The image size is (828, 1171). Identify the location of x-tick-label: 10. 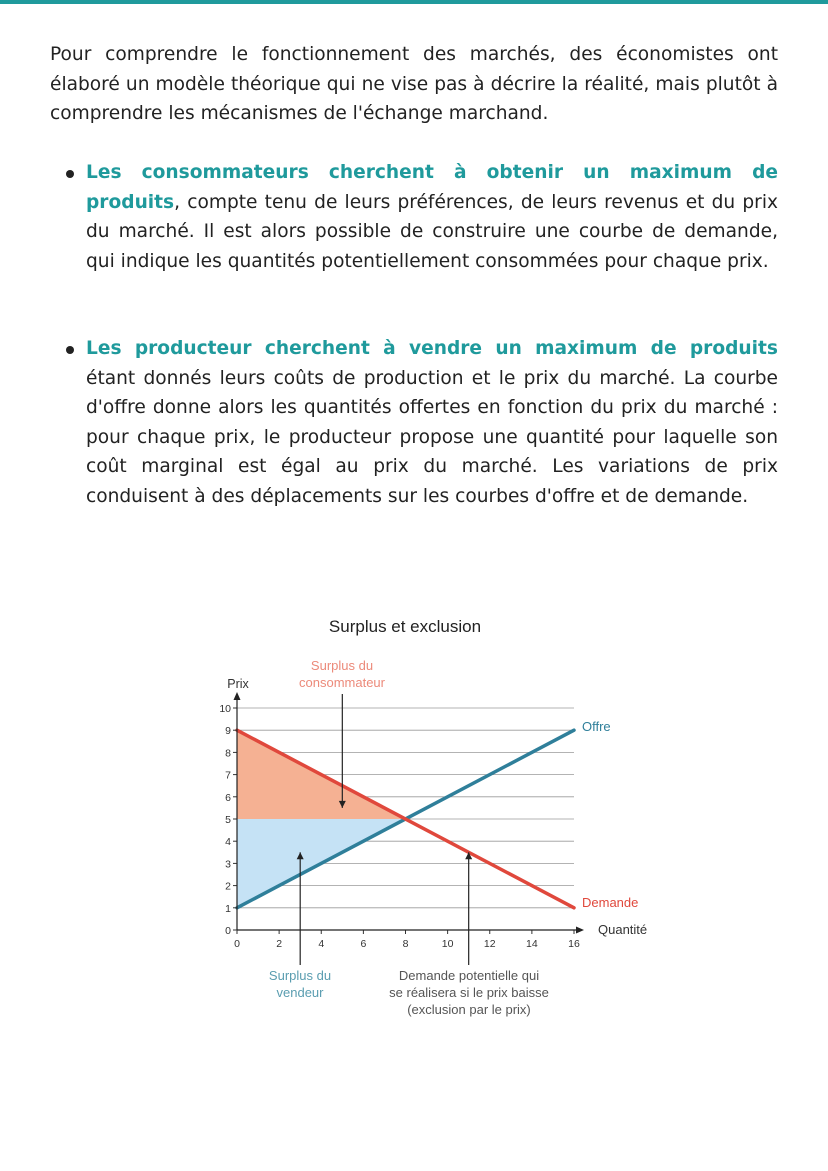
(448, 944).